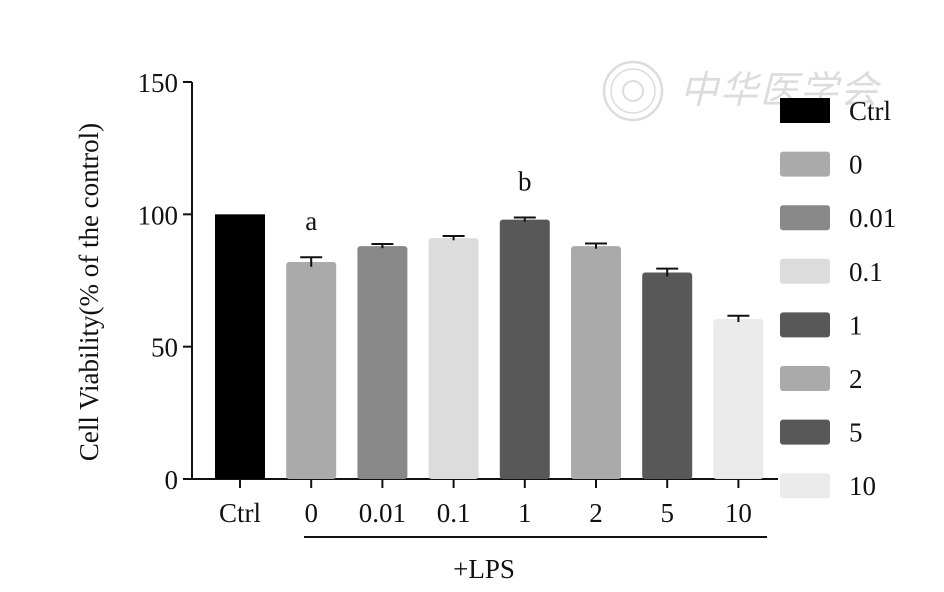 The width and height of the screenshot is (944, 592). What do you see at coordinates (870, 111) in the screenshot?
I see `legend-label: Ctrl` at bounding box center [870, 111].